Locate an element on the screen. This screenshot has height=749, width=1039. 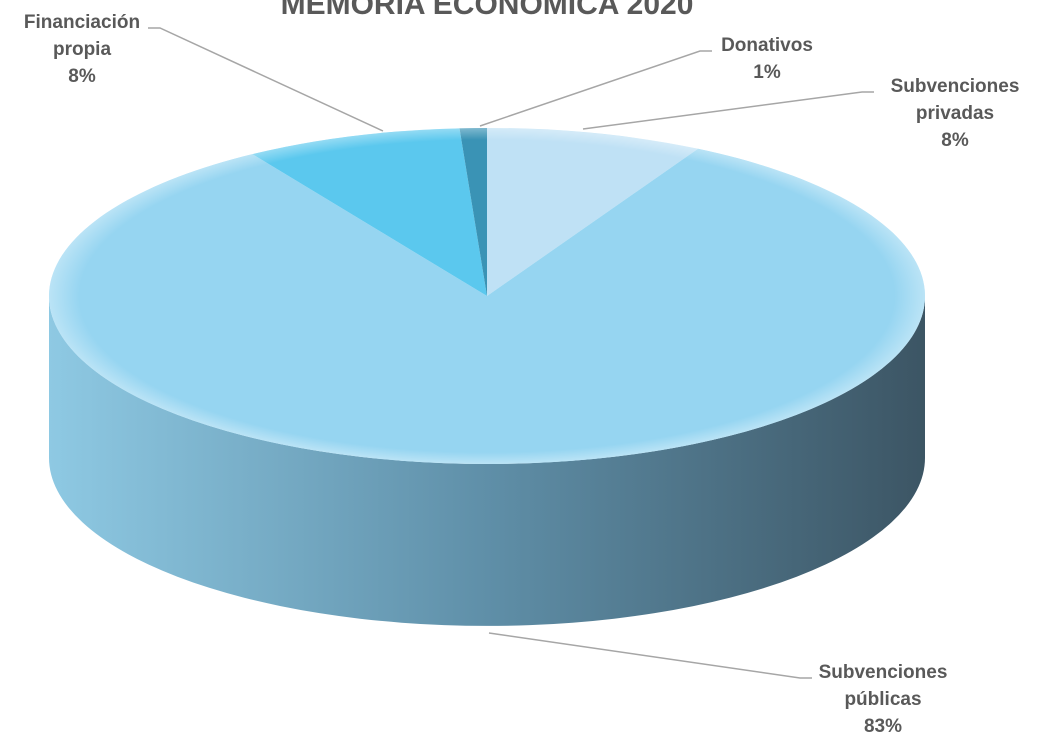
slice-name-line: privadas is located at coordinates (955, 113).